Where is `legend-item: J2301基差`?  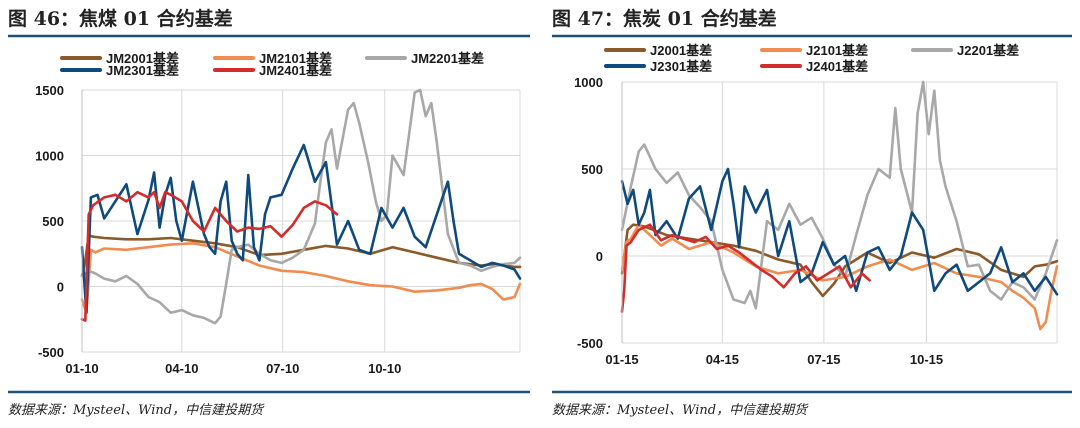 legend-item: J2301基差 is located at coordinates (658, 66).